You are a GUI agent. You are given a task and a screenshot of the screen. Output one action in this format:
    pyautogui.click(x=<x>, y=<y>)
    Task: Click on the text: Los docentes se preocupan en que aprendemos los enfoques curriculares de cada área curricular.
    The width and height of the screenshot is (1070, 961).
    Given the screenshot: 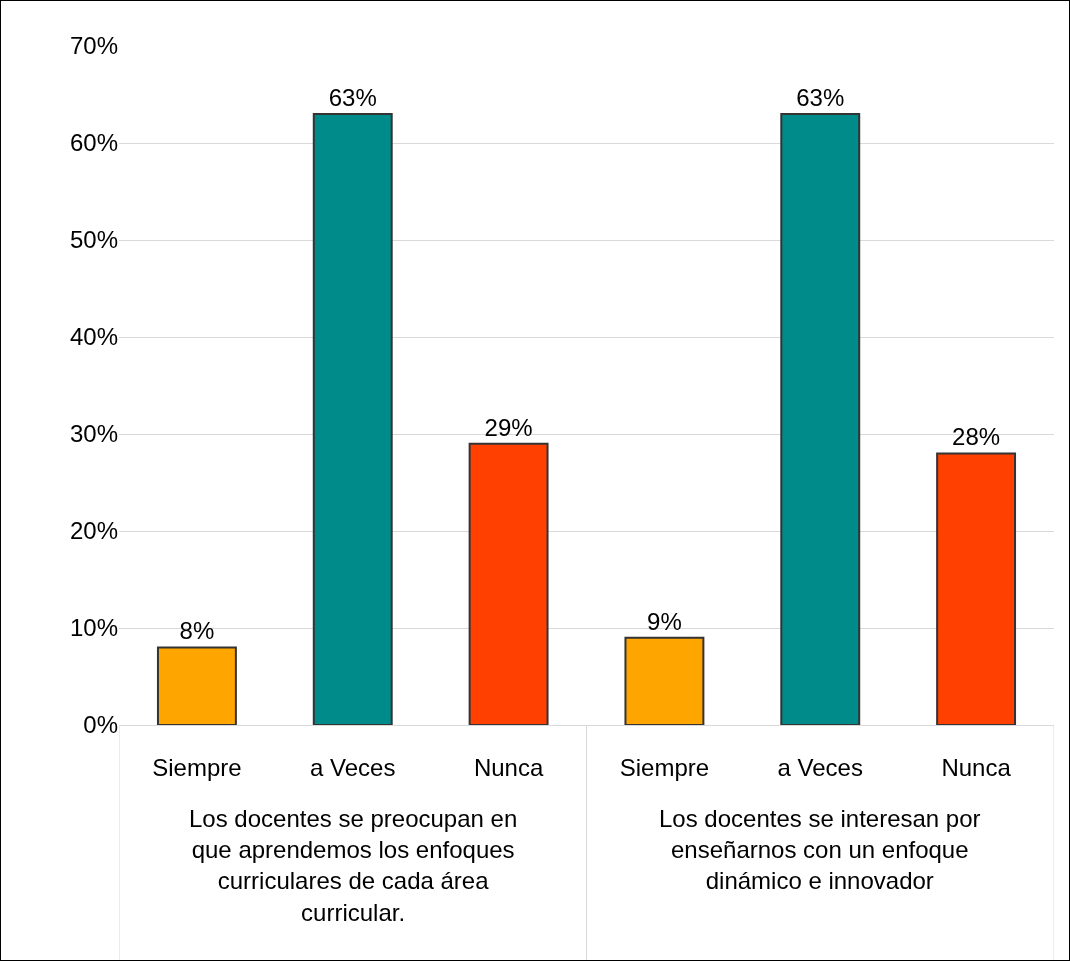 What is the action you would take?
    pyautogui.click(x=353, y=865)
    